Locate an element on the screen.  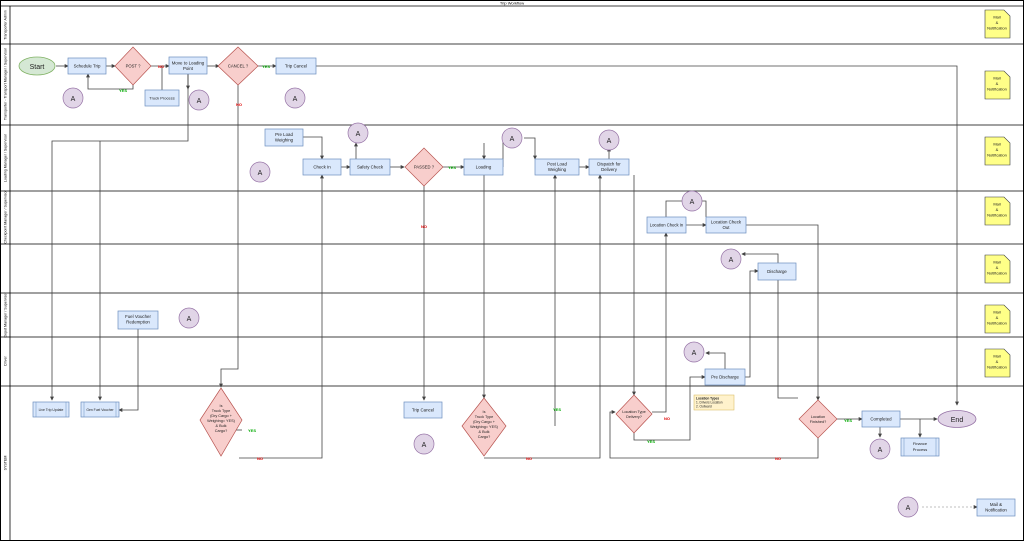
loading-box: Loading is located at coordinates (483, 167).